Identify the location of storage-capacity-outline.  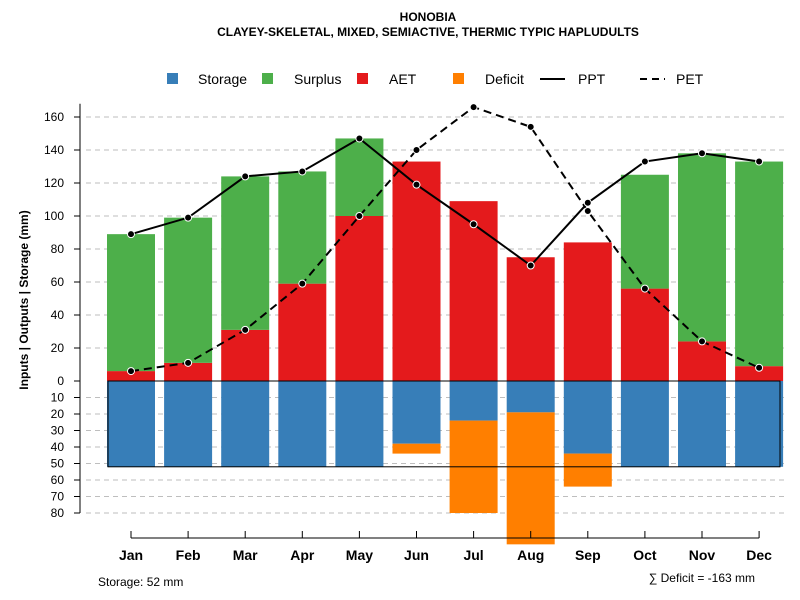
(444, 424).